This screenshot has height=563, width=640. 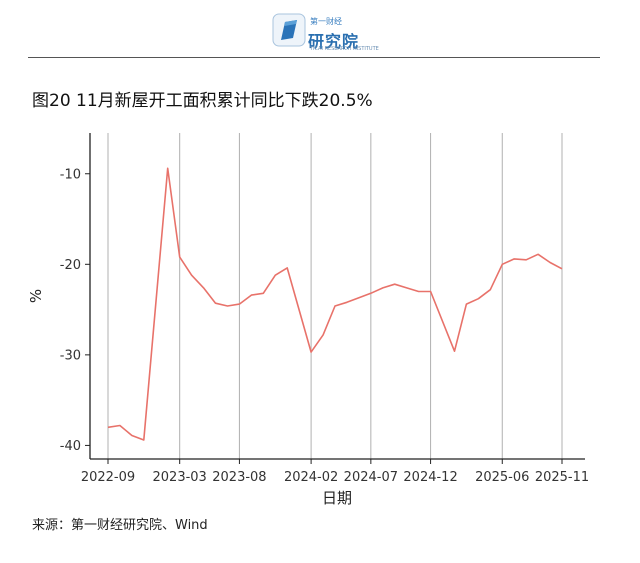 What do you see at coordinates (314, 57) in the screenshot?
I see `header-divider` at bounding box center [314, 57].